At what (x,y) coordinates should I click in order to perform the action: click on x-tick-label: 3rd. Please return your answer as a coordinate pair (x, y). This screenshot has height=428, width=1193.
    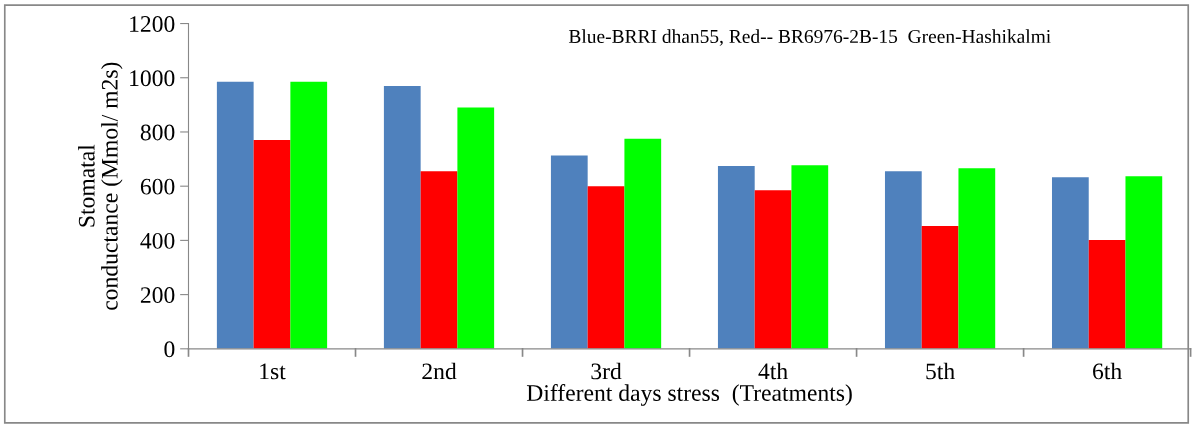
    Looking at the image, I should click on (606, 371).